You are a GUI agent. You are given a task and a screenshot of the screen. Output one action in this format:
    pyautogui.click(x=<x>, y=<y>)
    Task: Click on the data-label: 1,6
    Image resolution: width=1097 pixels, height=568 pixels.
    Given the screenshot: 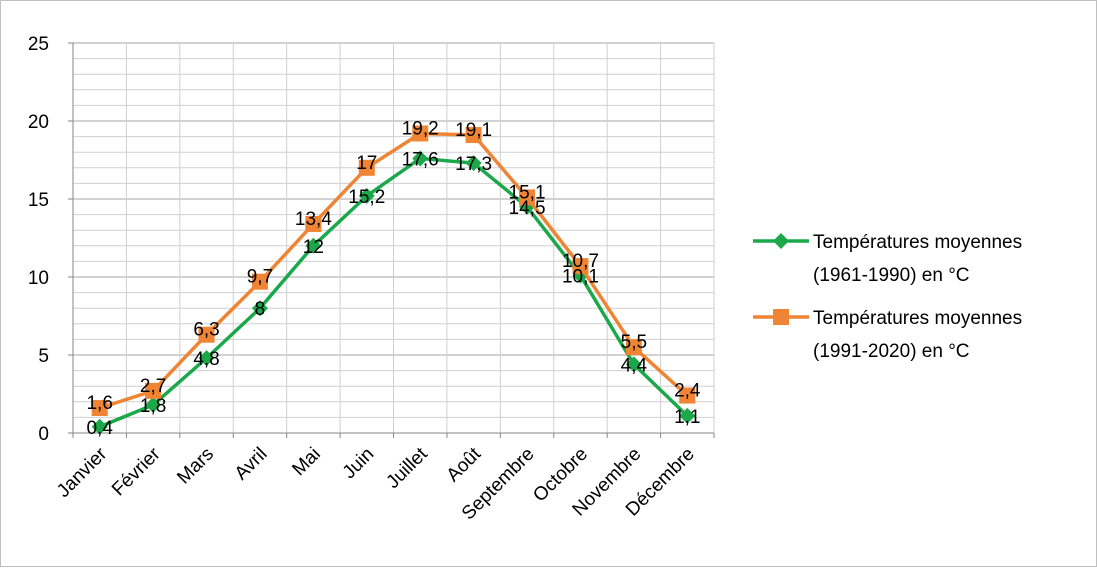 What is the action you would take?
    pyautogui.click(x=99, y=403)
    